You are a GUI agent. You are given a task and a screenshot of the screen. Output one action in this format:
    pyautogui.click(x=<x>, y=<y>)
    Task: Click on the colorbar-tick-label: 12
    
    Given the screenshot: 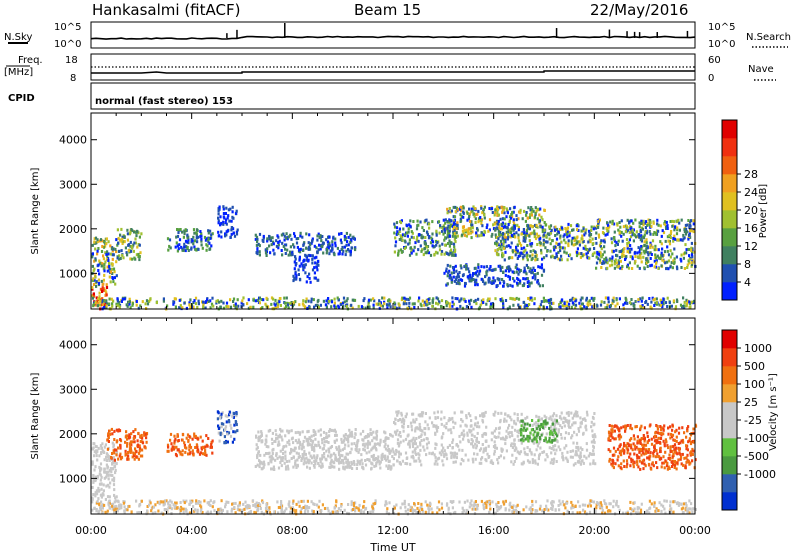 What is the action you would take?
    pyautogui.click(x=751, y=246)
    